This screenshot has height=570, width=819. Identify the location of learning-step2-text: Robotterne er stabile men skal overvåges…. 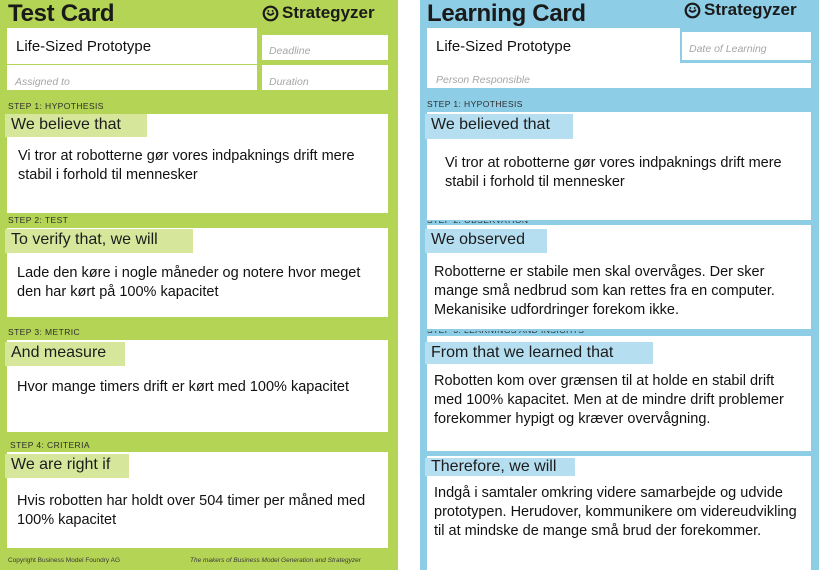
(619, 291).